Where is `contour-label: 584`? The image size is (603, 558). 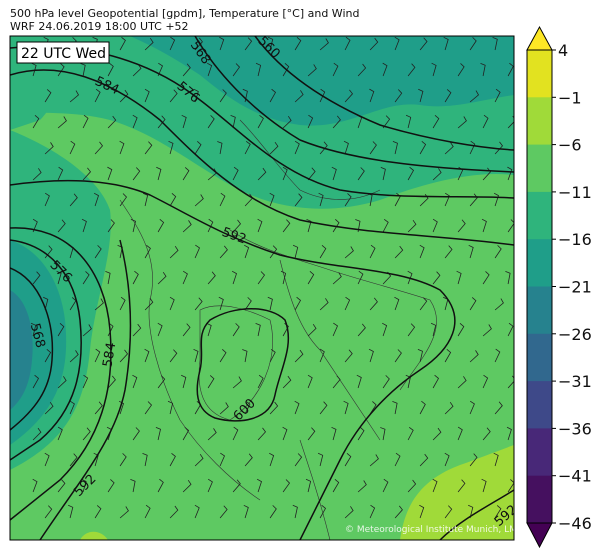 contour-label: 584 is located at coordinates (109, 354).